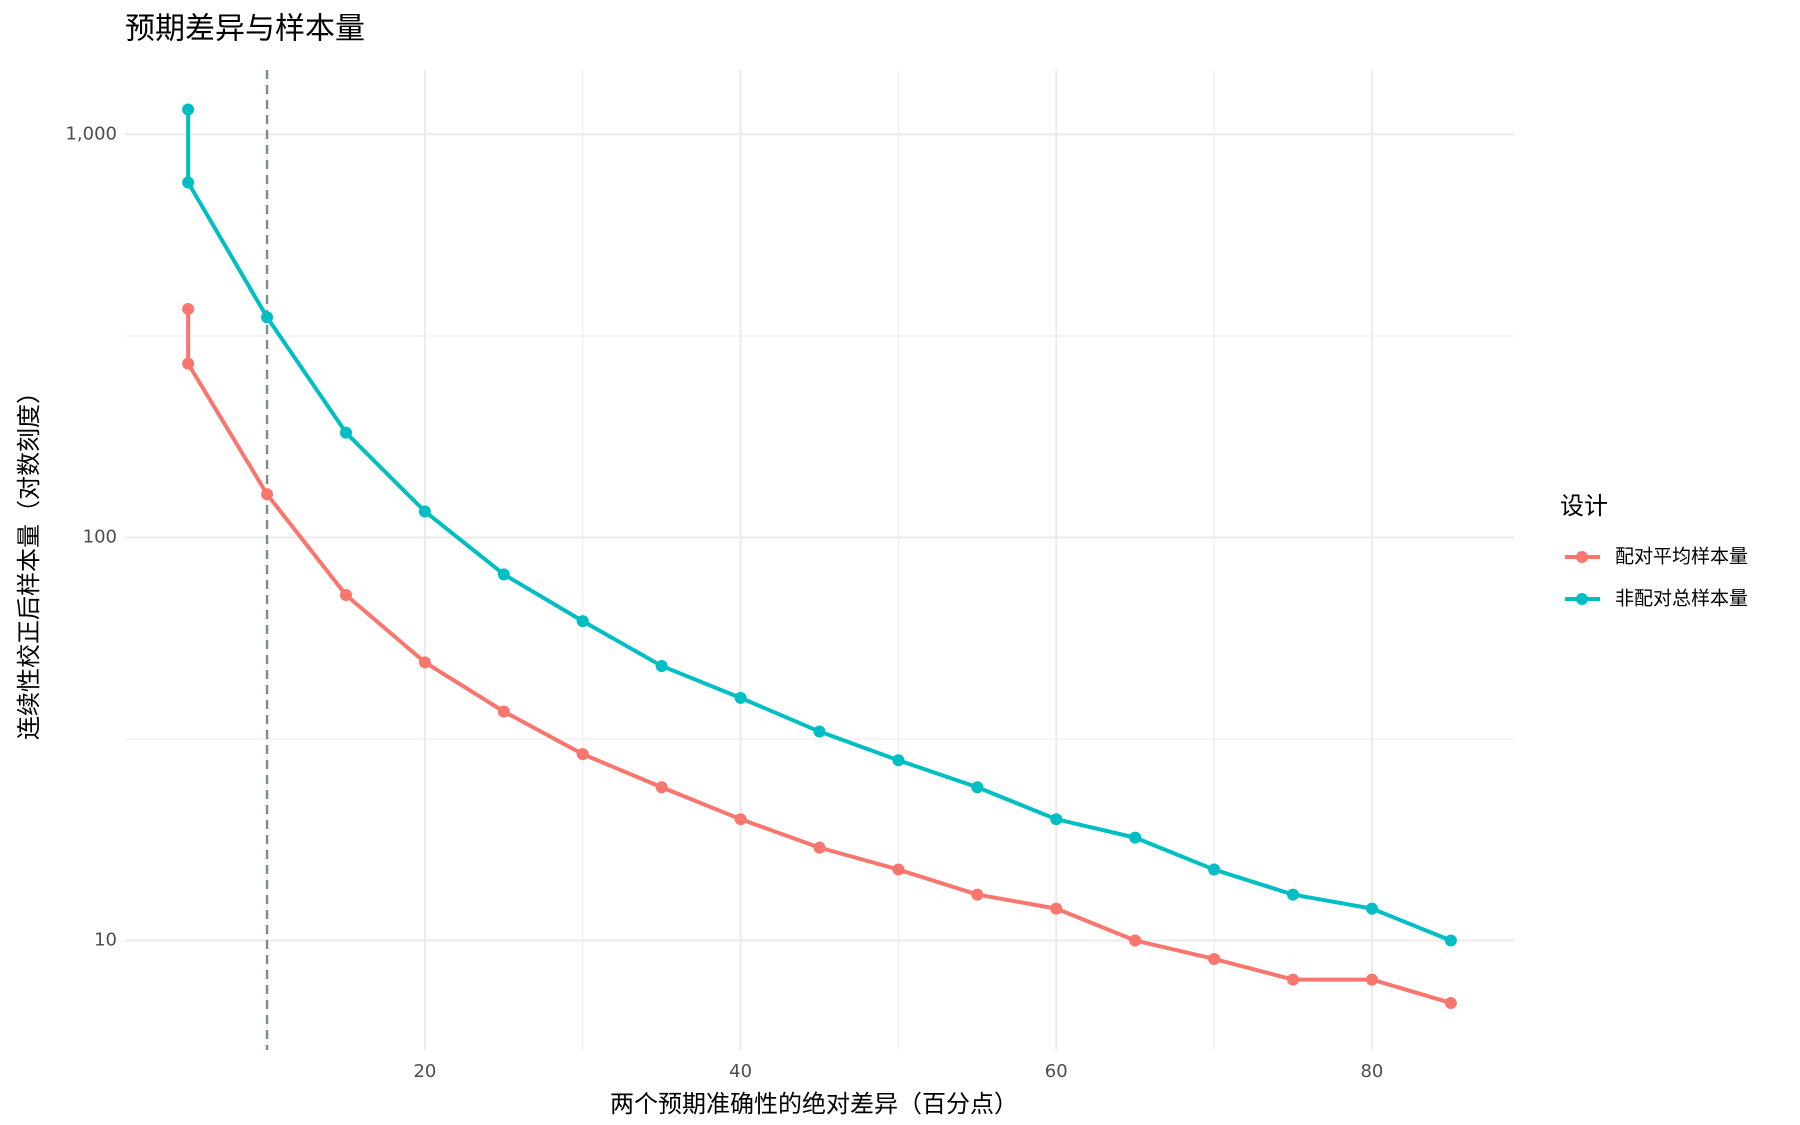 Image resolution: width=1800 pixels, height=1125 pixels. Describe the element at coordinates (814, 1104) in the screenshot. I see `x-axis-title: 两个预期准确性的绝对差异（百分点）` at that location.